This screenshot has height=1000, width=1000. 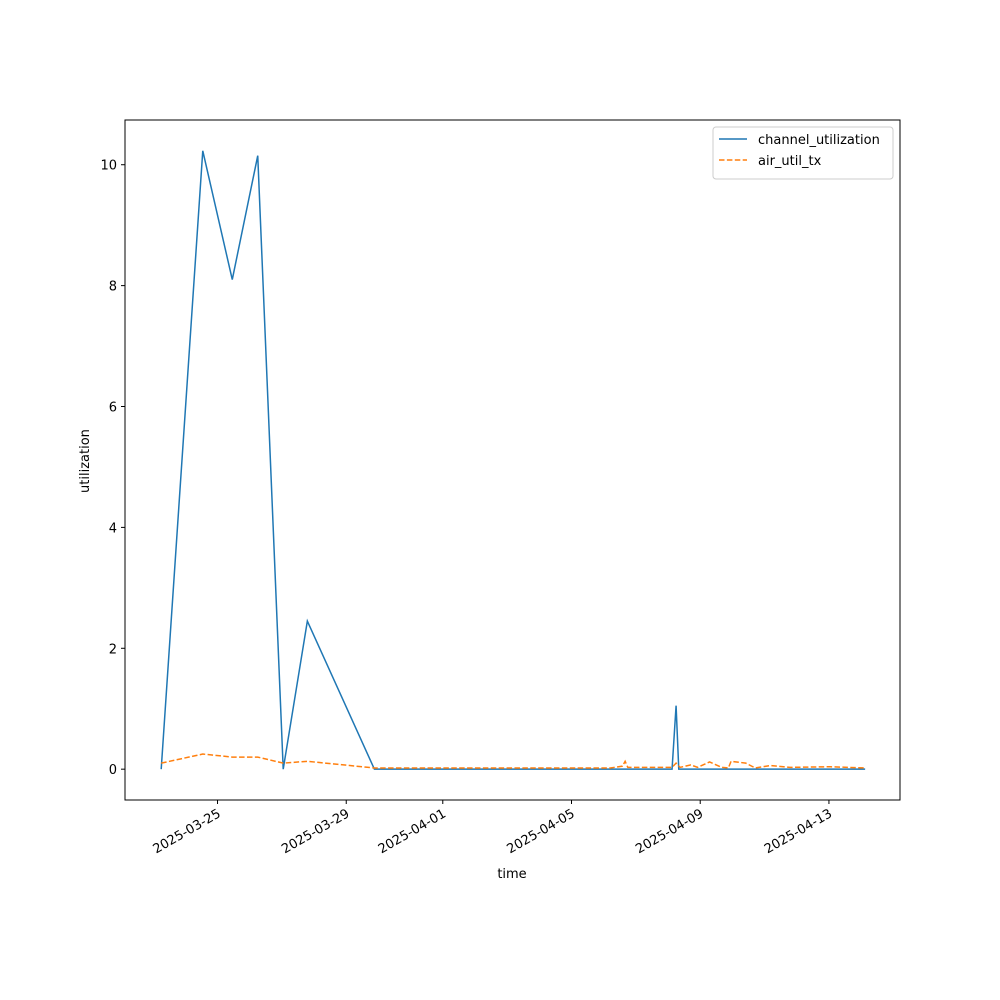 What do you see at coordinates (315, 831) in the screenshot?
I see `x-tick-label: 2025-03-29` at bounding box center [315, 831].